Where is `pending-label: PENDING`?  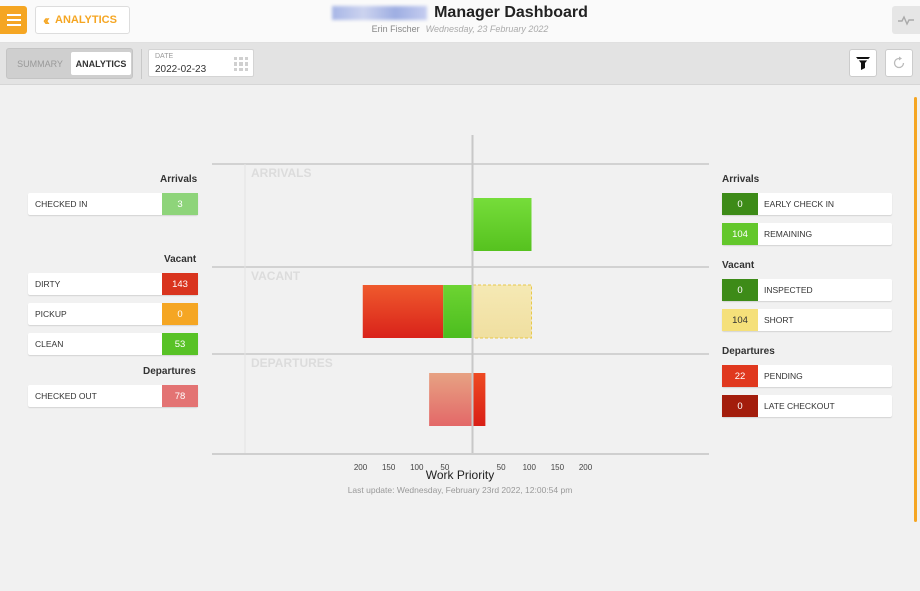
pending-label: PENDING is located at coordinates (783, 376).